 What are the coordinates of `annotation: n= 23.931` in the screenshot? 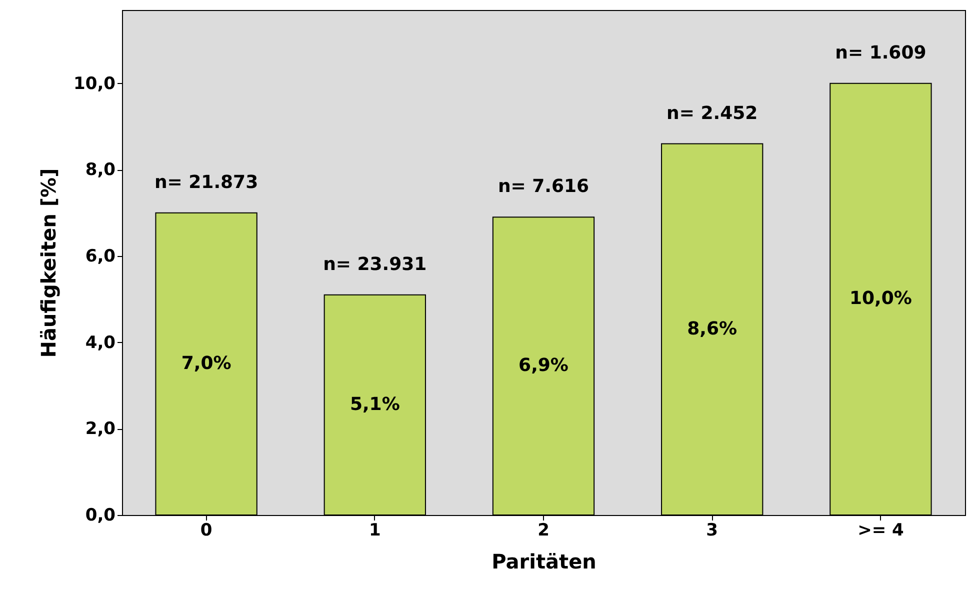 It's located at (375, 264).